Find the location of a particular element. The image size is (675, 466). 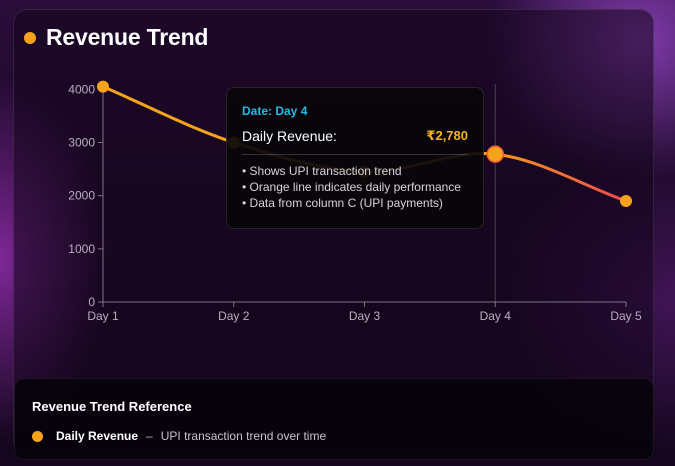

tooltip-metric-value: ₹2,780 is located at coordinates (447, 135).